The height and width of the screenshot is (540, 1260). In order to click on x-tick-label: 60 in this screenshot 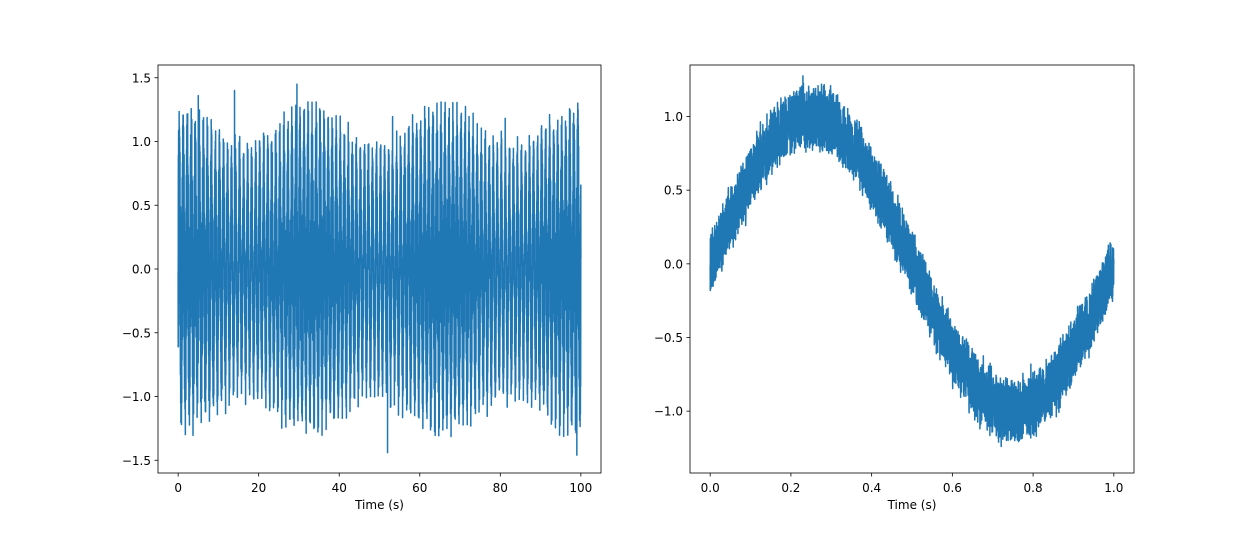, I will do `click(419, 488)`.